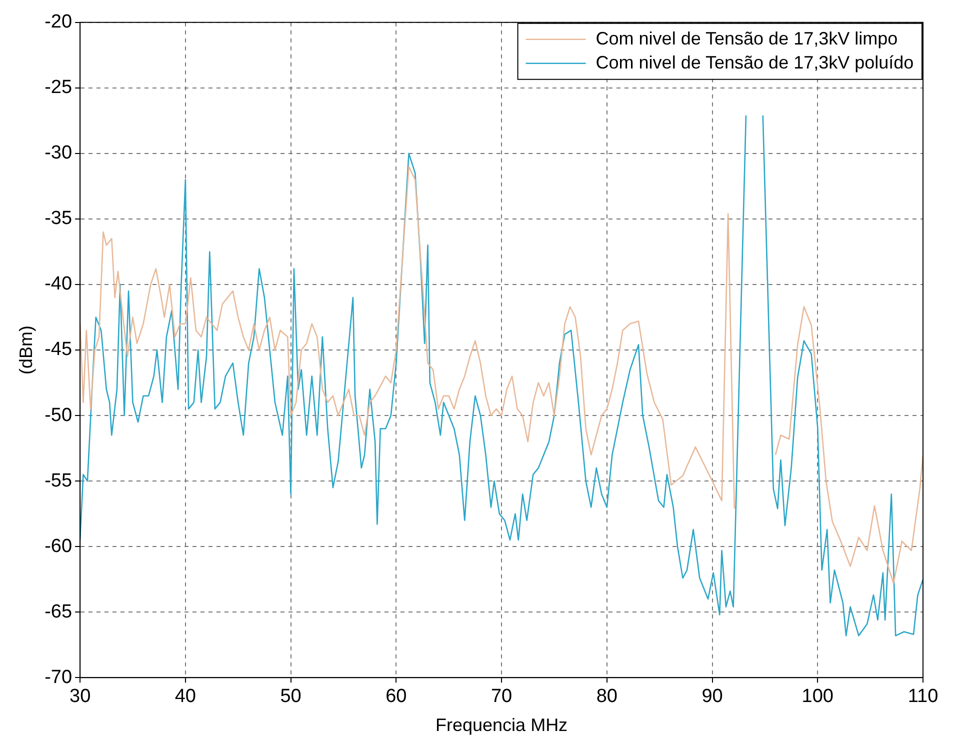 The height and width of the screenshot is (753, 961). Describe the element at coordinates (58, 153) in the screenshot. I see `y-tick-label: -30` at that location.